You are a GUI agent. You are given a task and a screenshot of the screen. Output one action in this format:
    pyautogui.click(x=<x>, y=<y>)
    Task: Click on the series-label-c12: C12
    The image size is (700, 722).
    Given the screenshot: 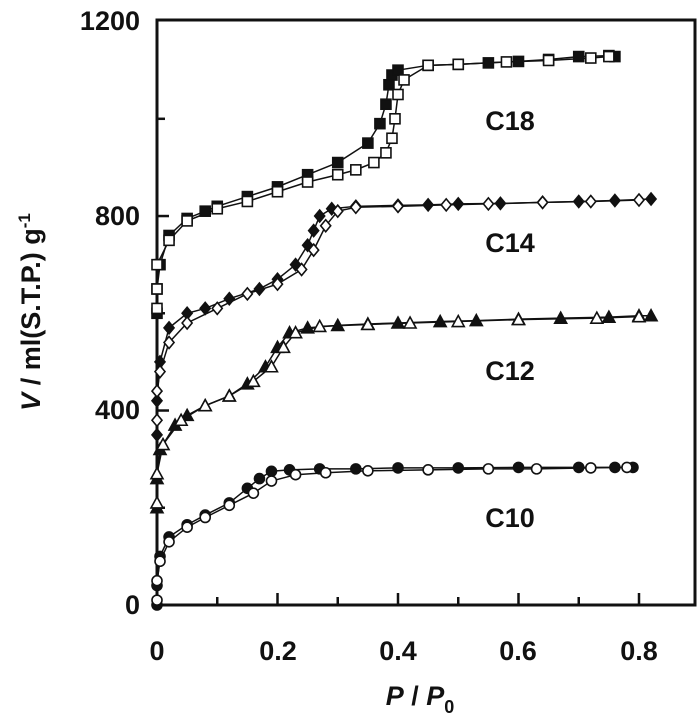 What is the action you would take?
    pyautogui.click(x=510, y=371)
    